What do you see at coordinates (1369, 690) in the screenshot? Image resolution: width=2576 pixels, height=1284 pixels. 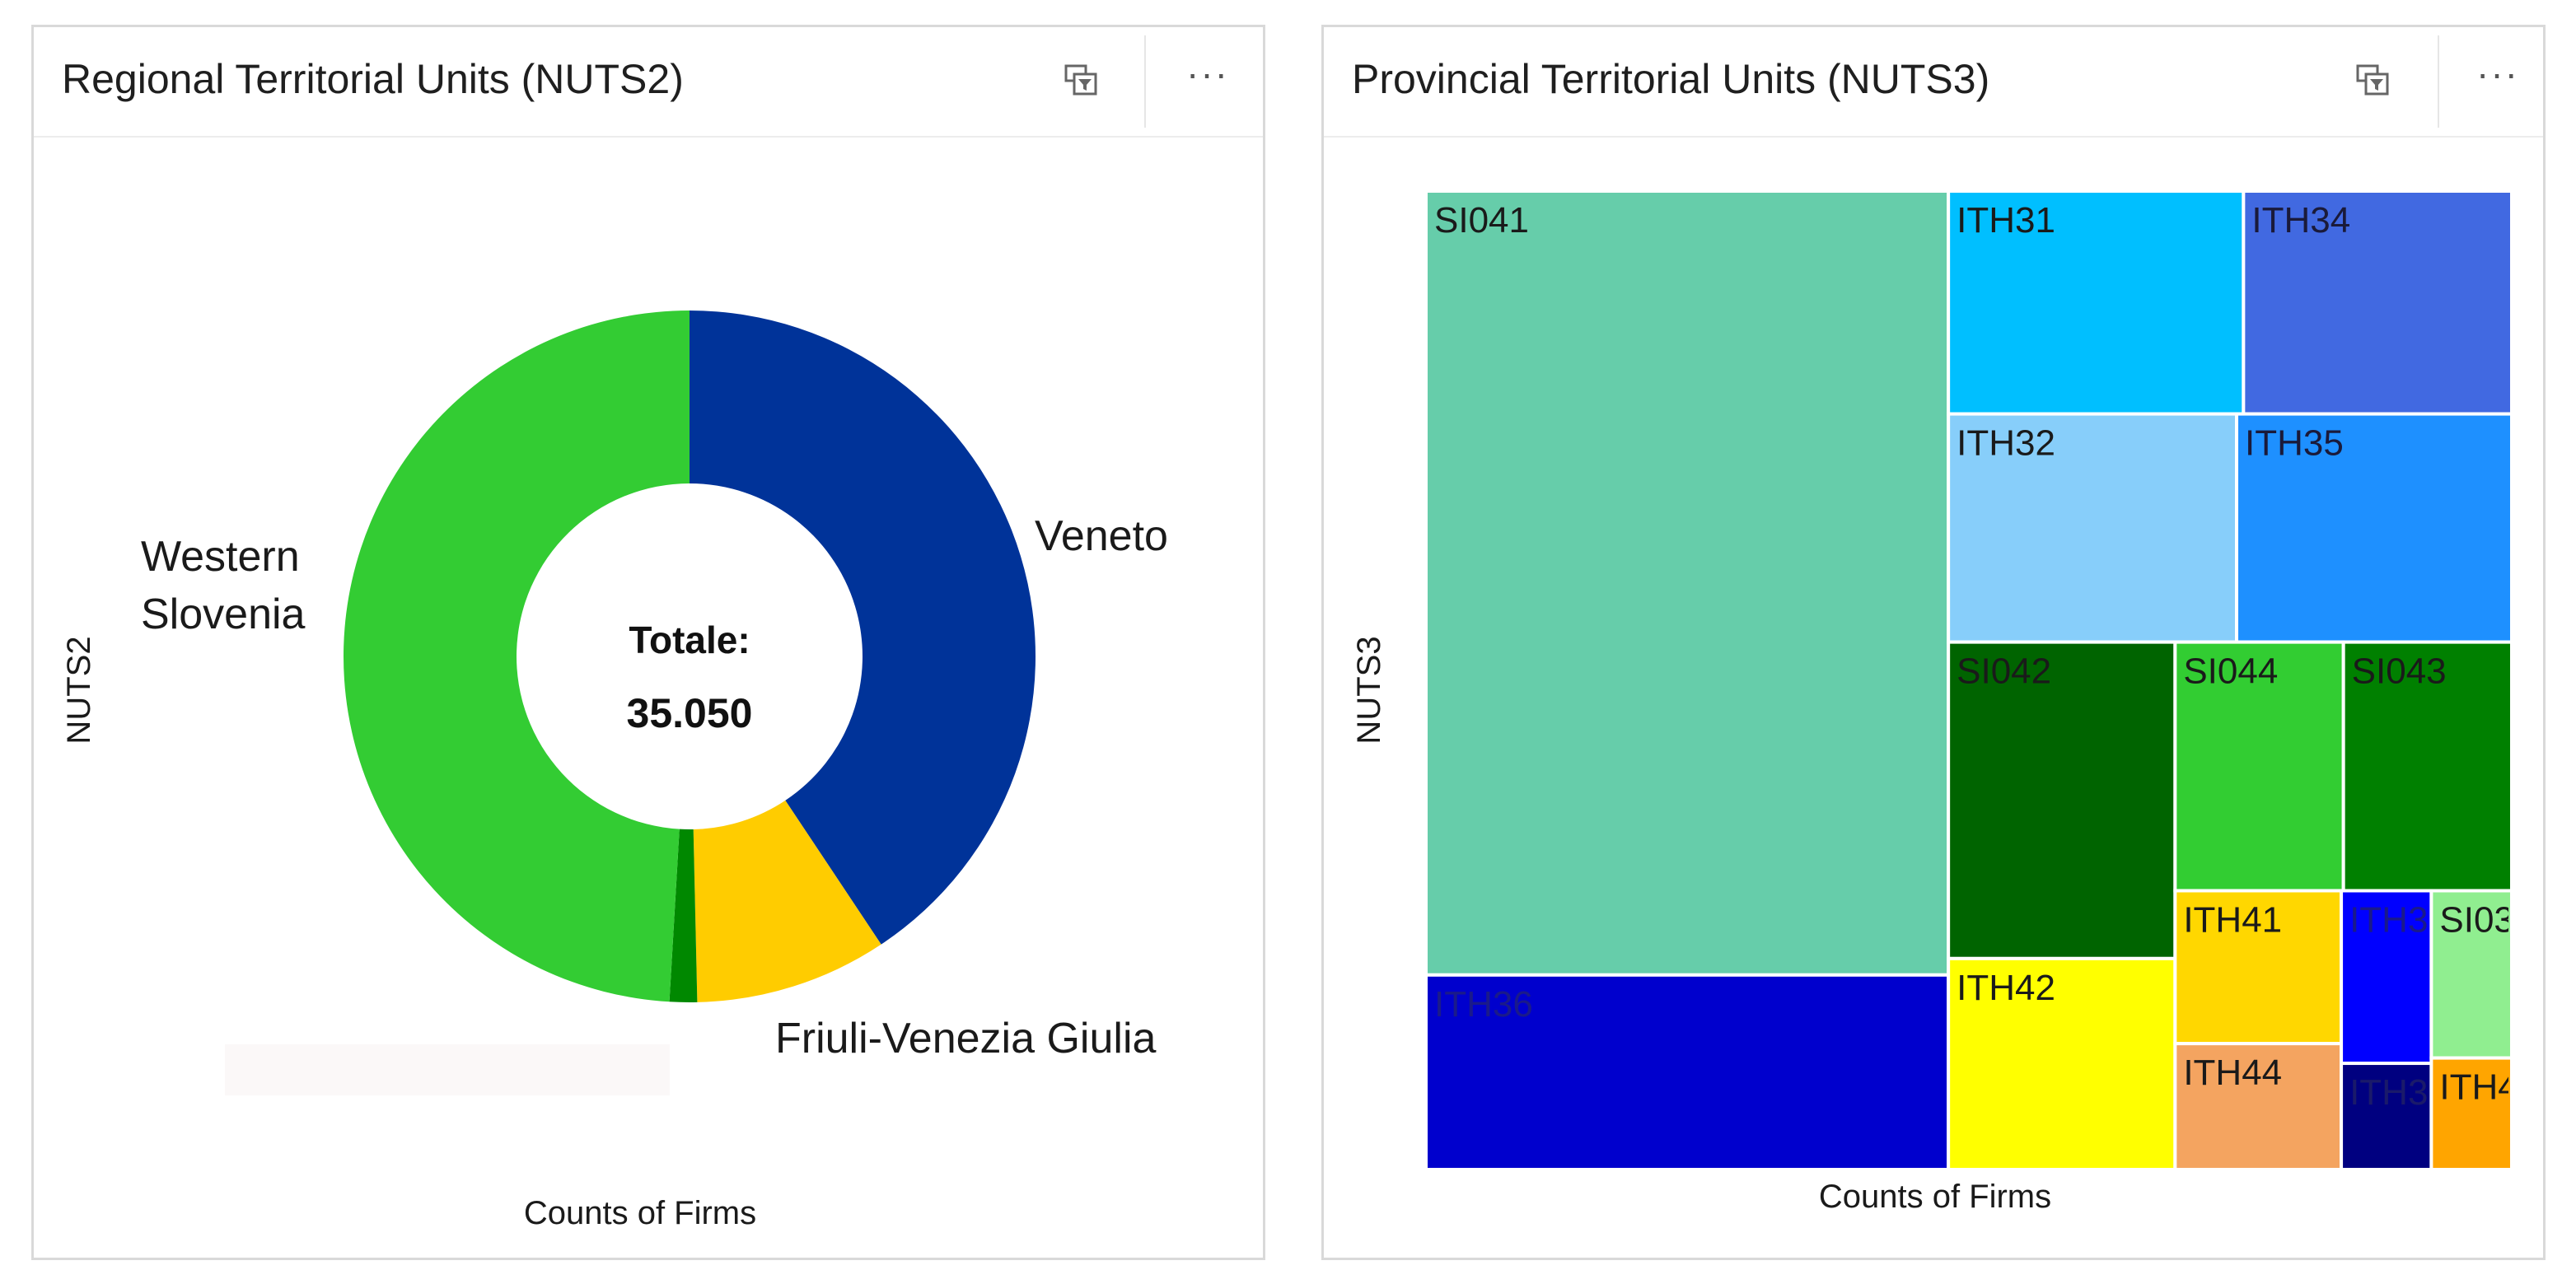 I see `y-axis-label: NUTS3` at bounding box center [1369, 690].